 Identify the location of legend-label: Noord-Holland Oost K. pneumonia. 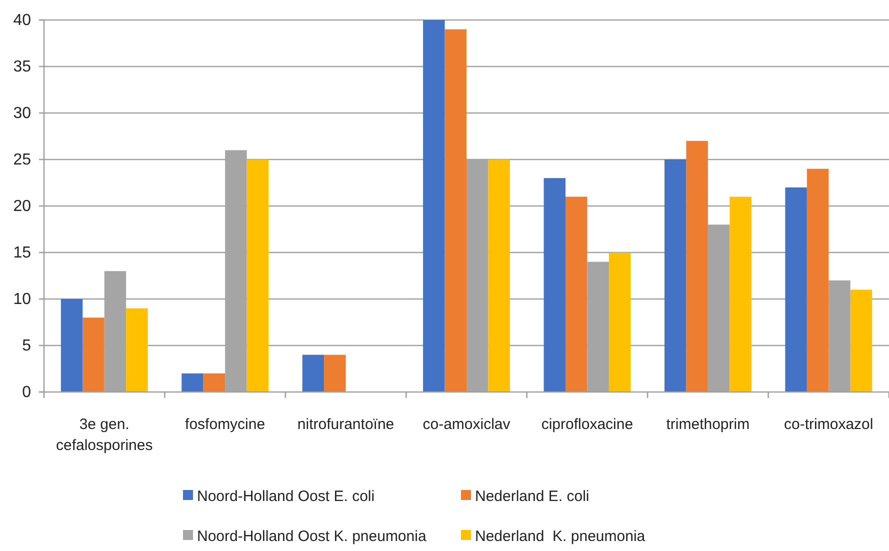
(312, 536).